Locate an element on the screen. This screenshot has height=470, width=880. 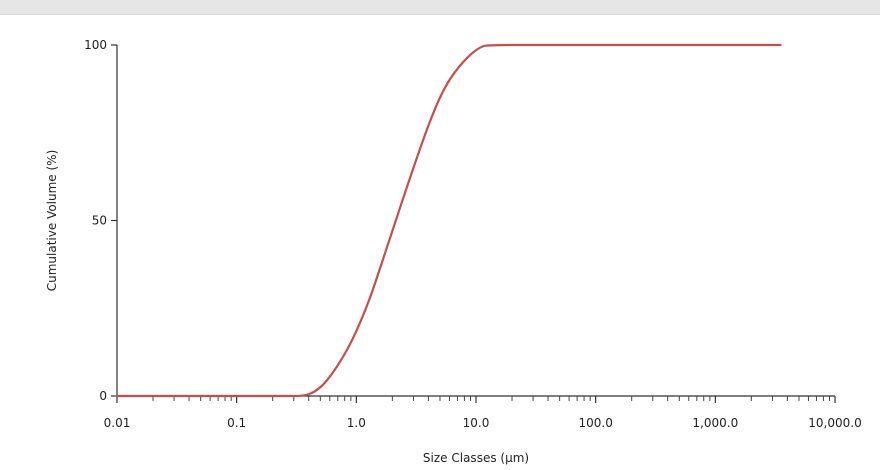
x-axis-title: Size Classes (µm) is located at coordinates (476, 458).